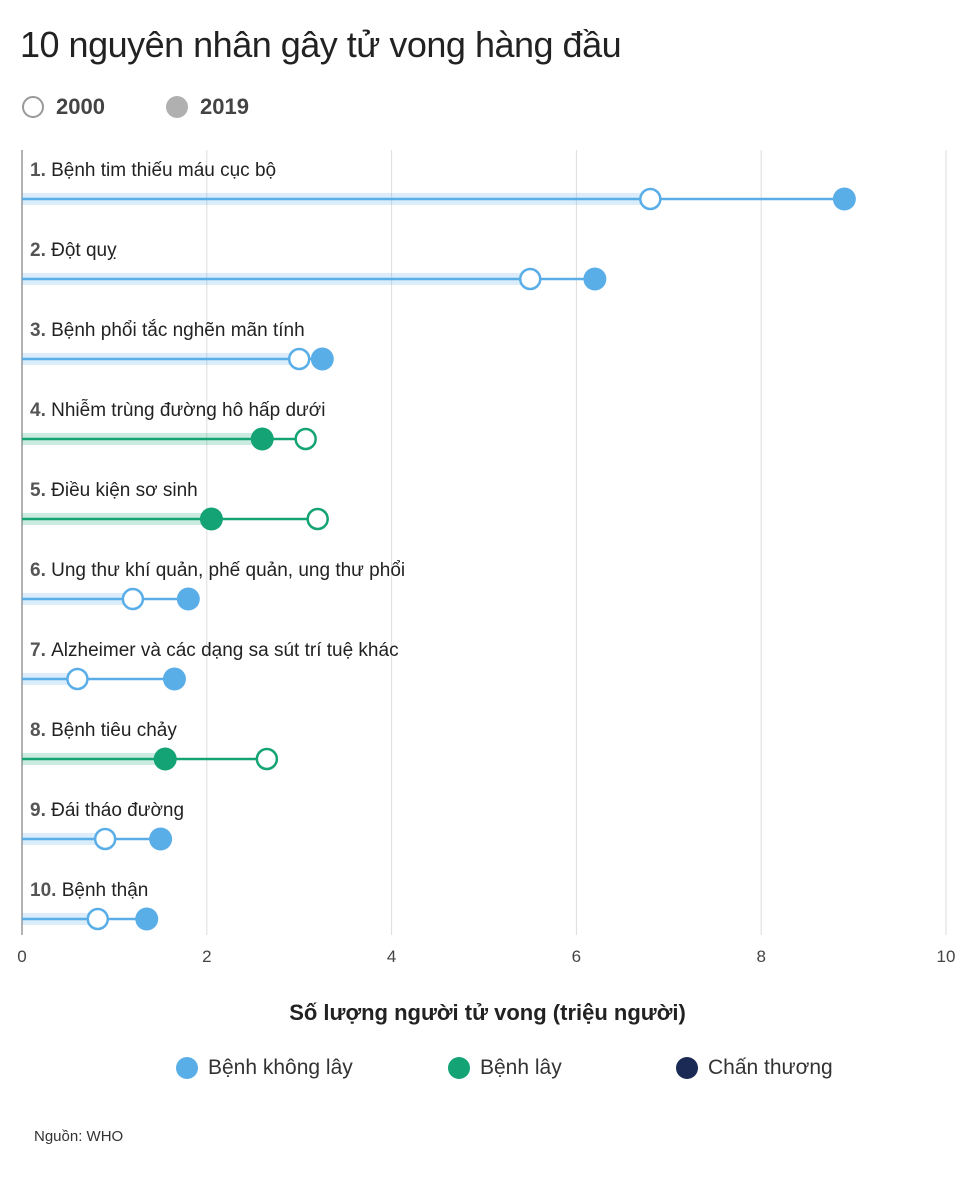 The image size is (975, 1178). What do you see at coordinates (79, 1136) in the screenshot?
I see `source-note: Nguồn: WHO` at bounding box center [79, 1136].